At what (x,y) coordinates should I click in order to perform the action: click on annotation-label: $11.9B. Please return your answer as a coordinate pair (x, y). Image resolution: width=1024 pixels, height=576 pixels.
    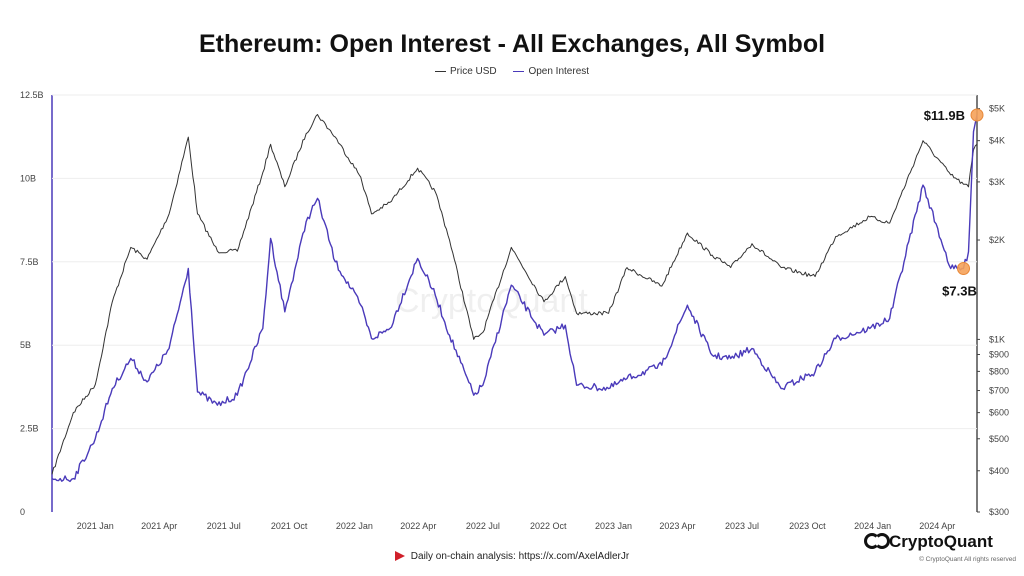
    Looking at the image, I should click on (944, 115).